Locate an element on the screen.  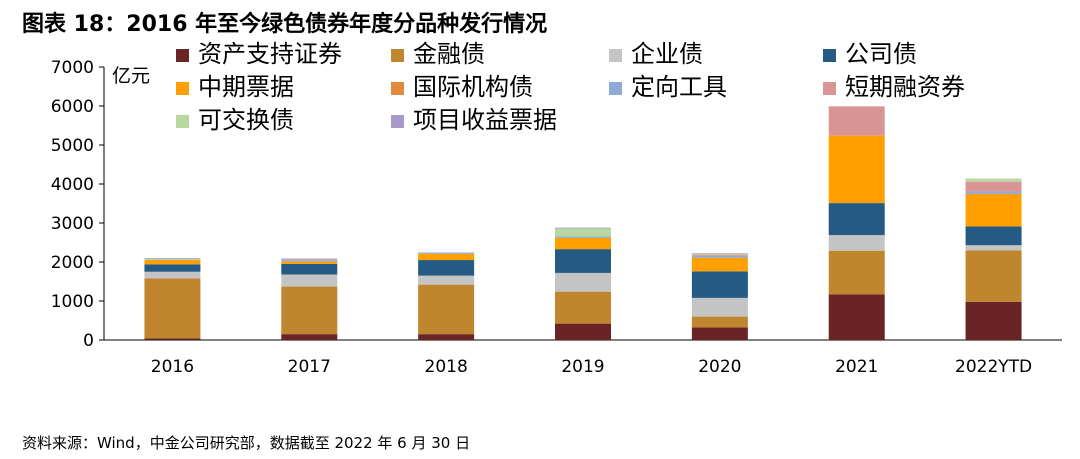
y-tick-label: 0 is located at coordinates (88, 341).